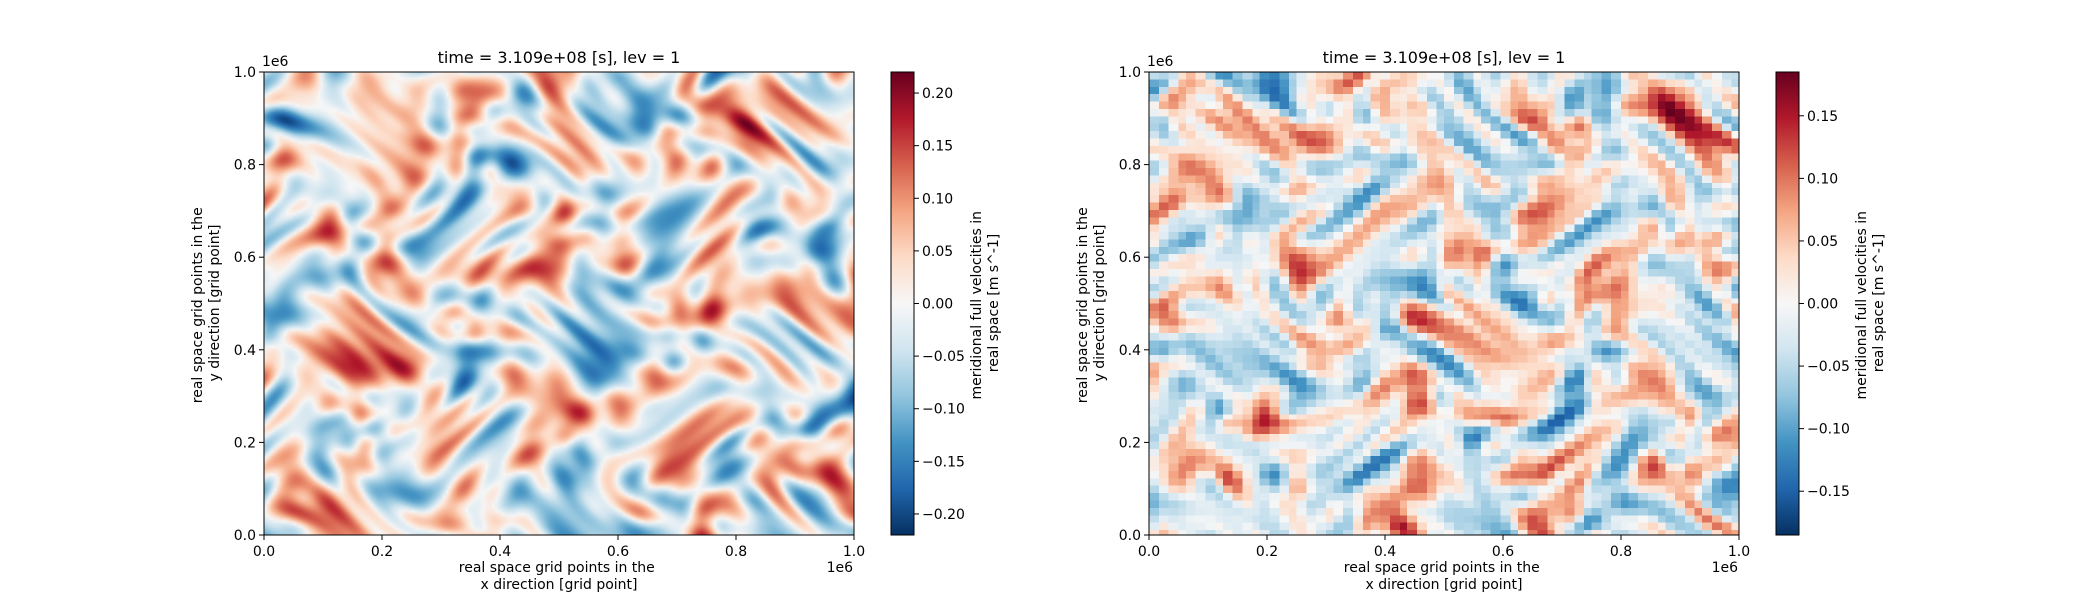 The height and width of the screenshot is (600, 2100). What do you see at coordinates (943, 515) in the screenshot?
I see `colorbar-tick-label: −0.20` at bounding box center [943, 515].